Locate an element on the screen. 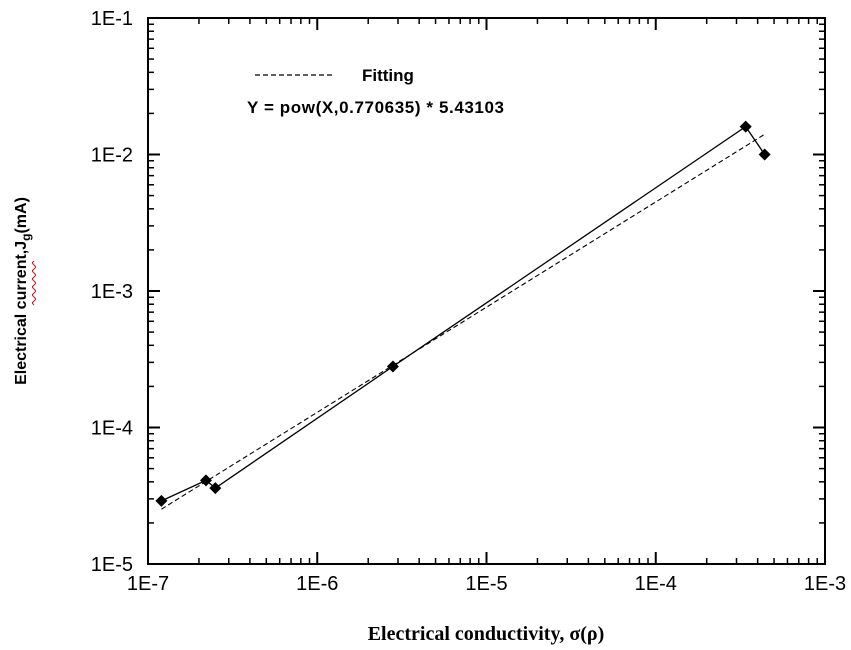  y-tick-label: 1E-3 is located at coordinates (112, 292).